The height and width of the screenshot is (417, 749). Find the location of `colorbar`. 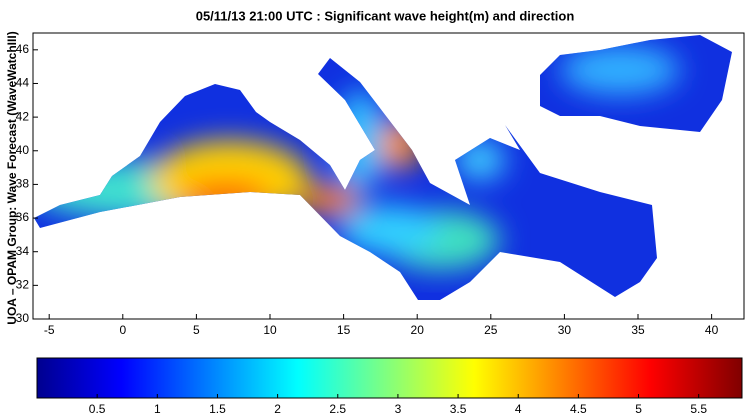

colorbar is located at coordinates (389, 378).